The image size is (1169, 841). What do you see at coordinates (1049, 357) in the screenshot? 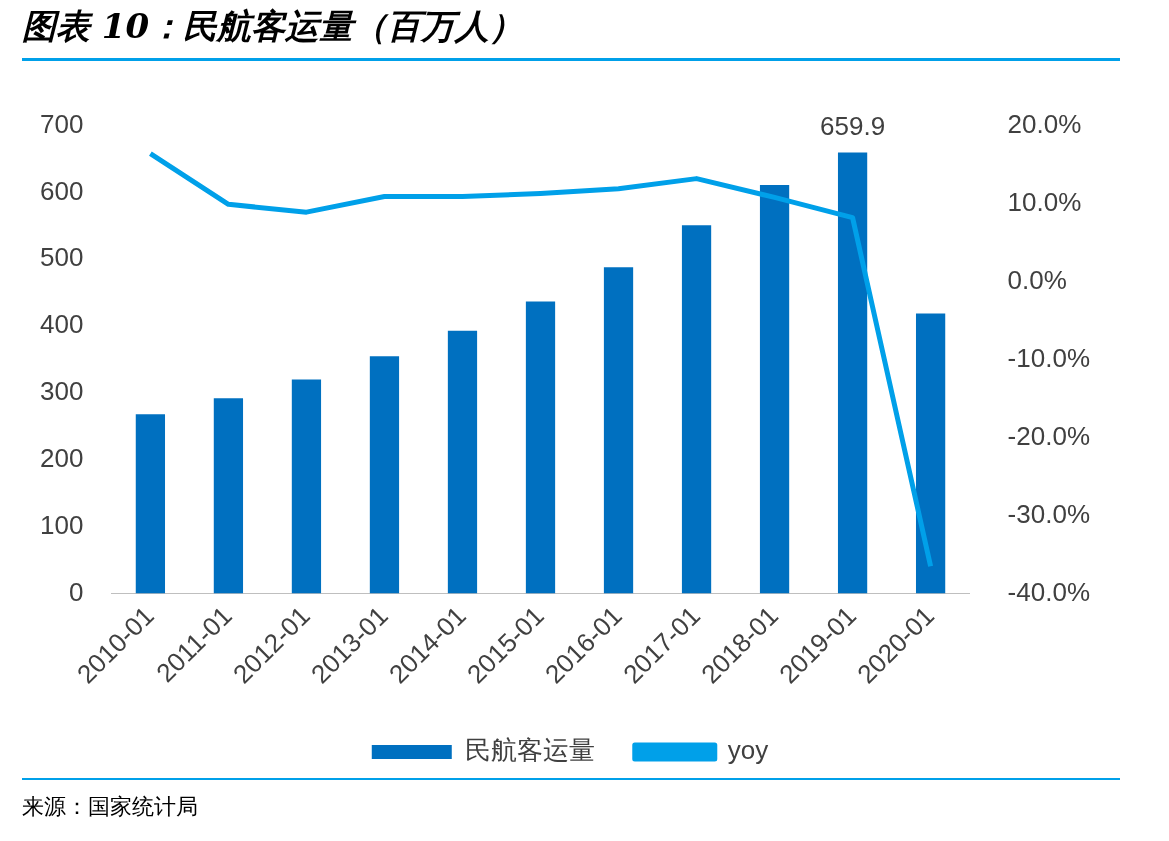
I see `y2-tick-label: -10.0%` at bounding box center [1049, 357].